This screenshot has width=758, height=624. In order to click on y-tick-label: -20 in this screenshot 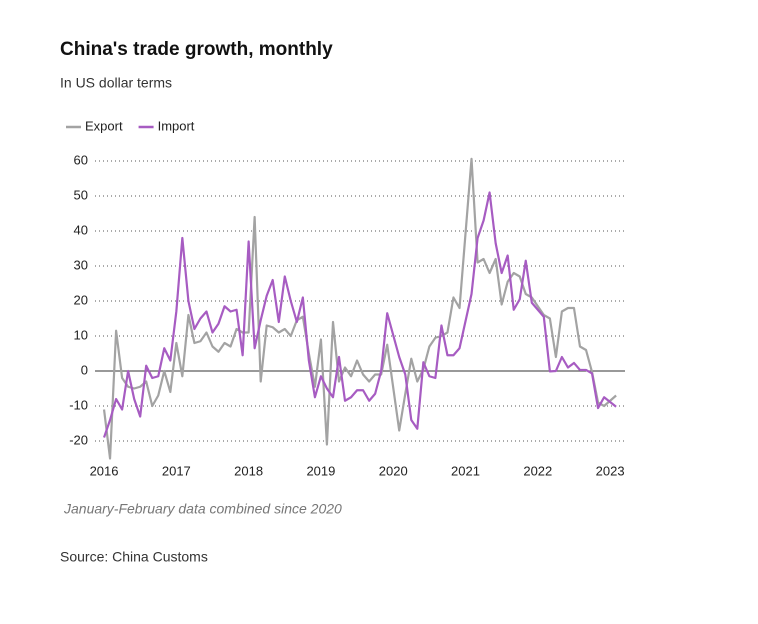, I will do `click(78, 439)`.